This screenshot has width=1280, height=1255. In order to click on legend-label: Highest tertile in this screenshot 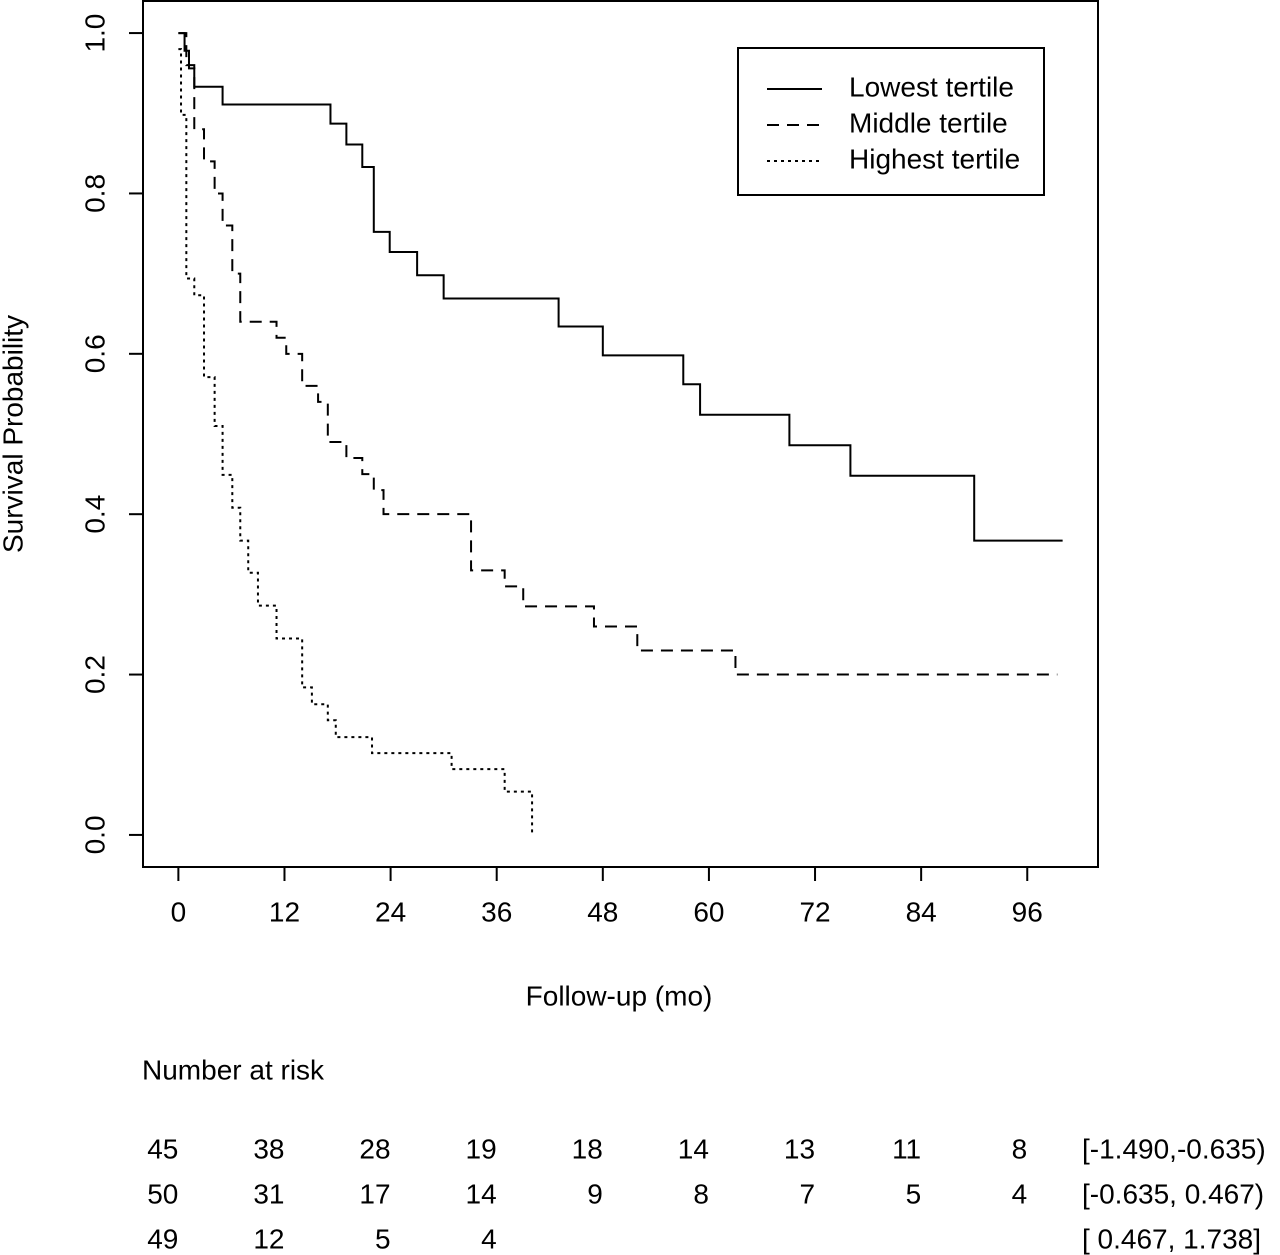, I will do `click(934, 158)`.